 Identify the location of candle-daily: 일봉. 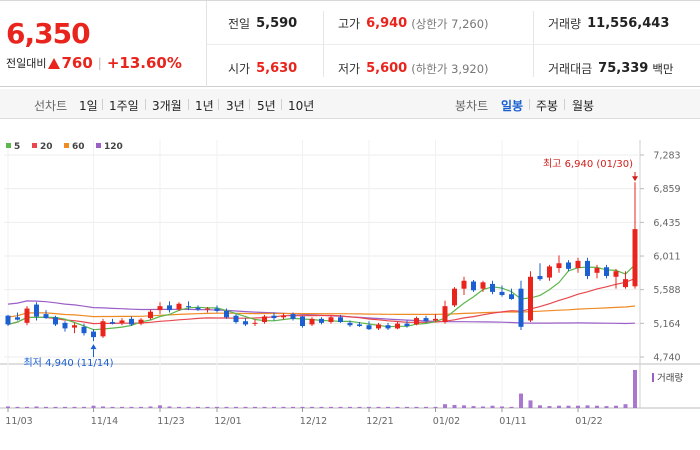
(512, 106).